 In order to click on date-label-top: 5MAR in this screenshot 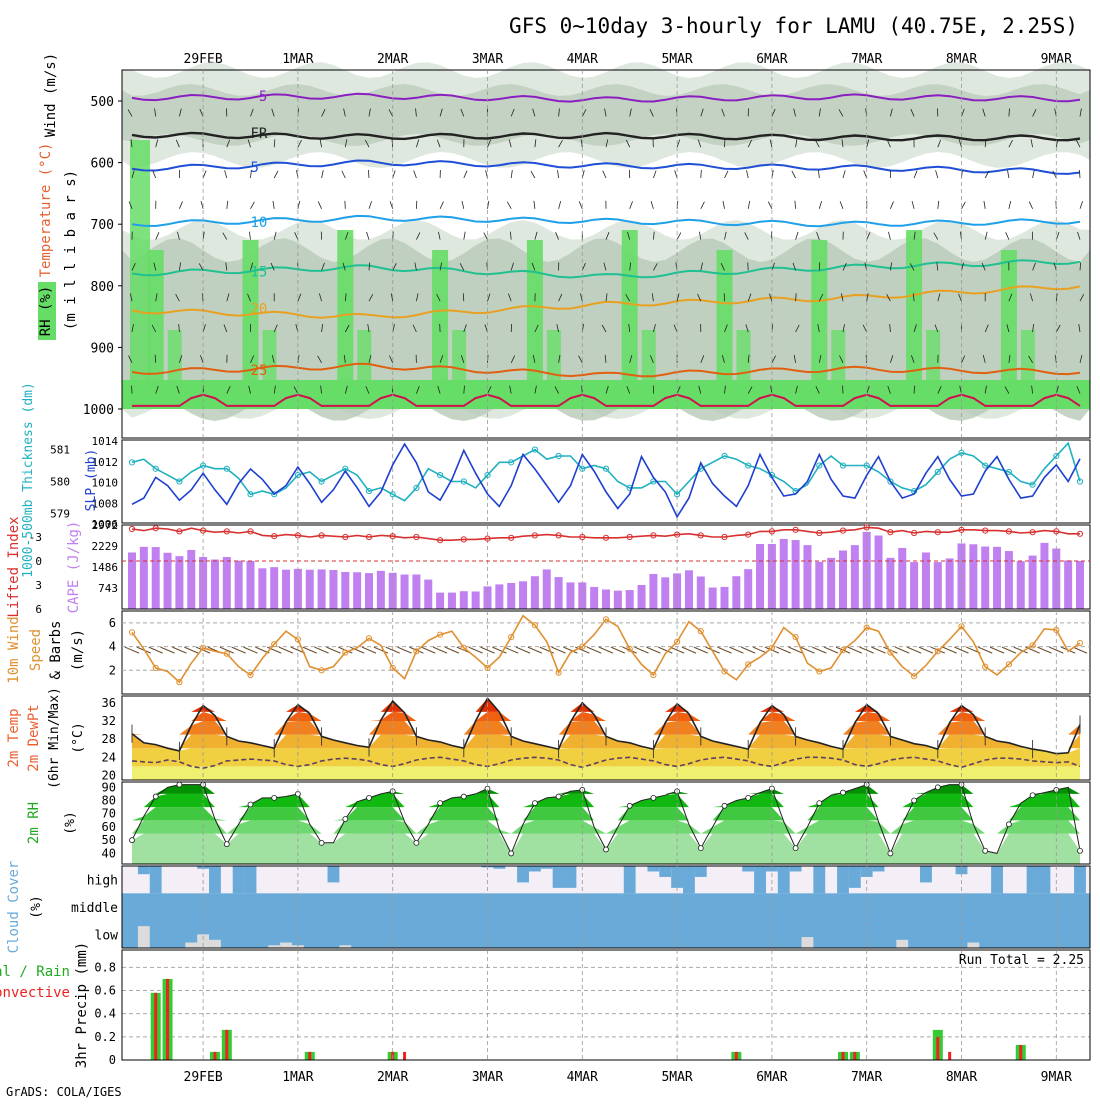, I will do `click(676, 59)`.